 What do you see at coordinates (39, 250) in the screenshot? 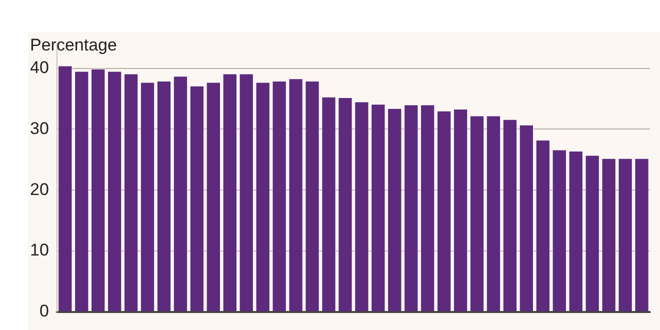
I see `y-tick-label: 10` at bounding box center [39, 250].